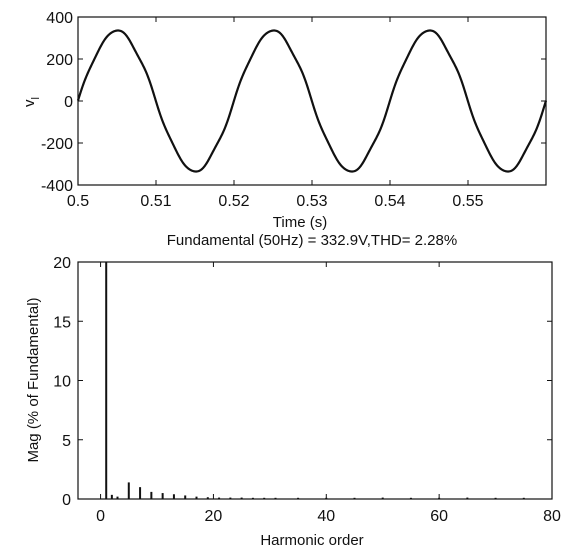 The height and width of the screenshot is (552, 568). What do you see at coordinates (467, 201) in the screenshot?
I see `top-x-tick-label: 0.55` at bounding box center [467, 201].